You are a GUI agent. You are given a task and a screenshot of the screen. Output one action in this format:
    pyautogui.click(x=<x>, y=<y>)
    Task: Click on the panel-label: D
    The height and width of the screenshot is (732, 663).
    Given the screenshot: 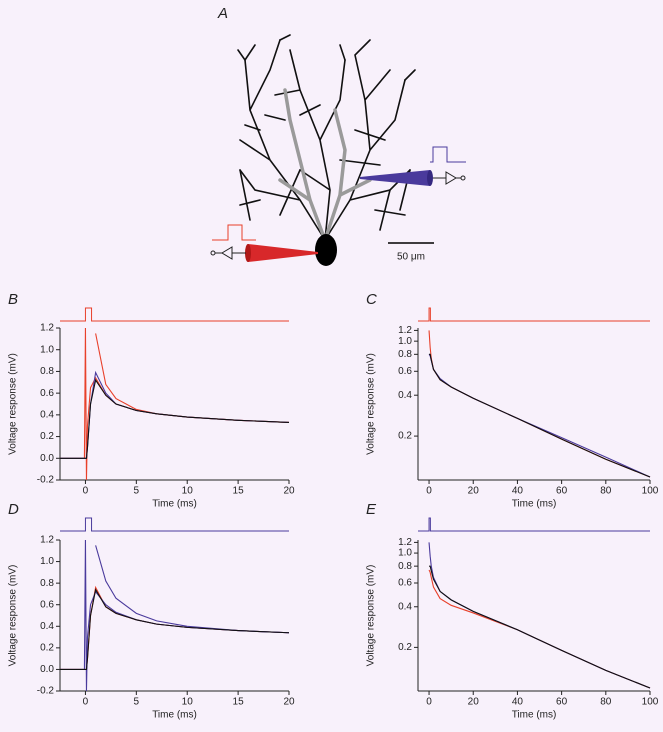 What is the action you would take?
    pyautogui.click(x=13, y=509)
    